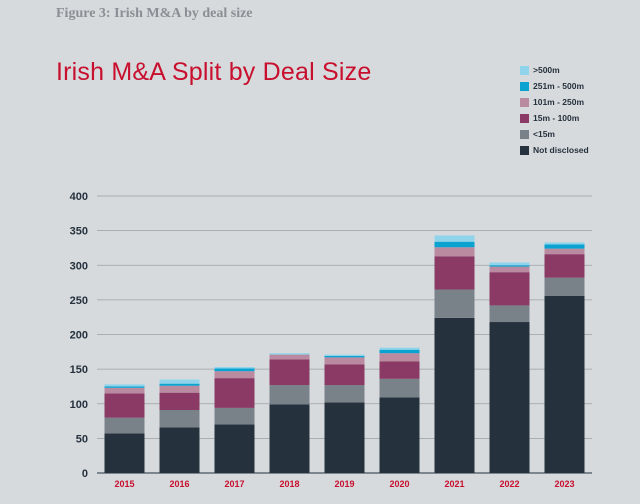 Image resolution: width=640 pixels, height=504 pixels. Describe the element at coordinates (124, 425) in the screenshot. I see `bar-segment-2015-15m` at that location.